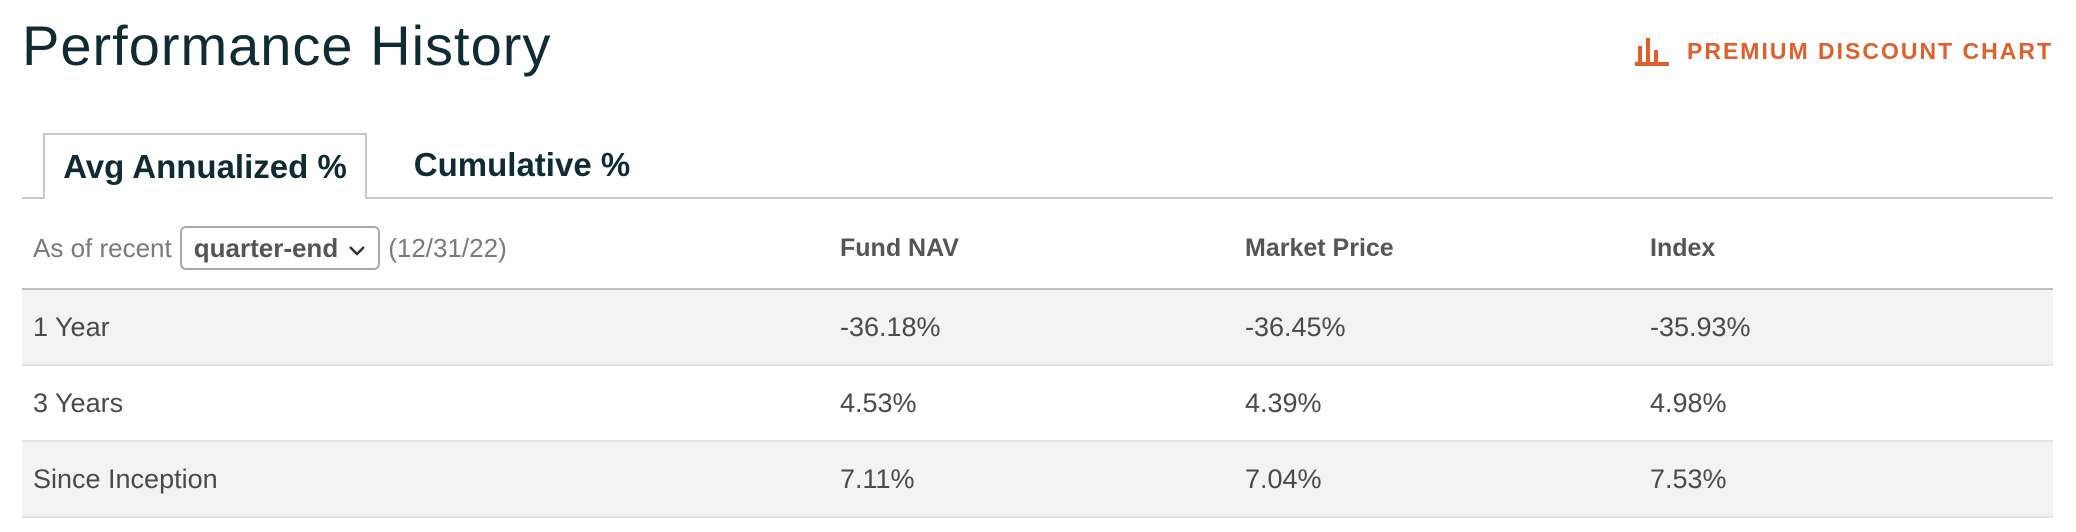 The height and width of the screenshot is (532, 2076). Describe the element at coordinates (357, 248) in the screenshot. I see `chevron-down-icon` at that location.